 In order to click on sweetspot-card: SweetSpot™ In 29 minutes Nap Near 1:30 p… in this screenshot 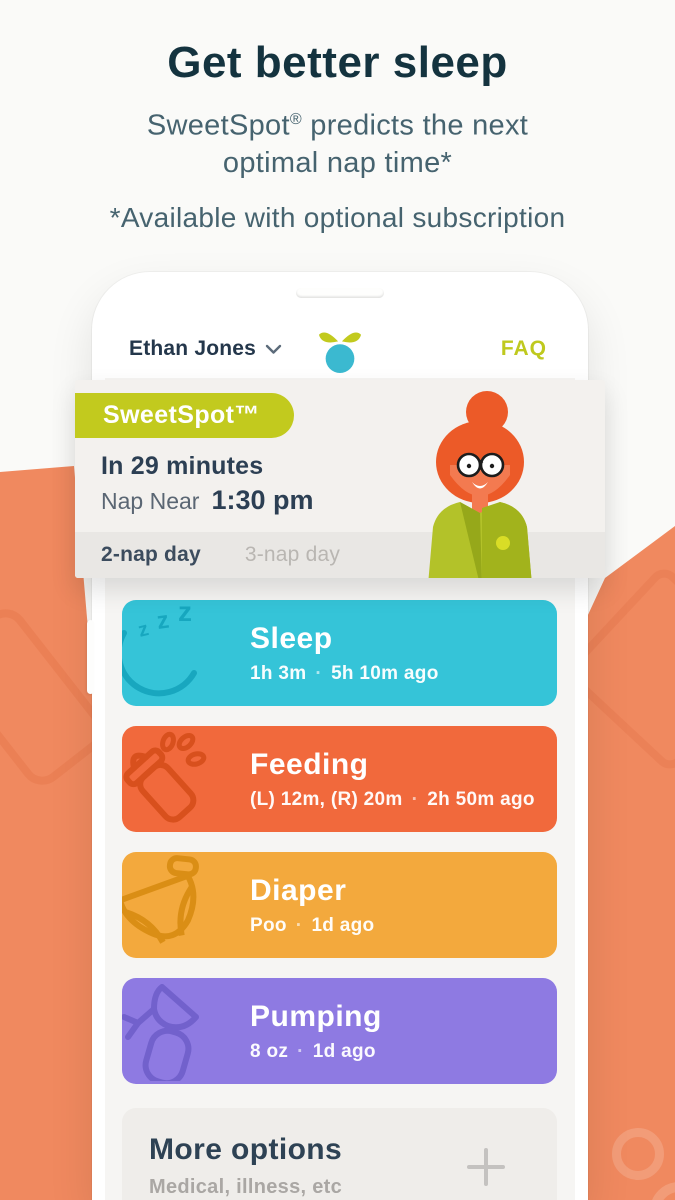, I will do `click(340, 479)`.